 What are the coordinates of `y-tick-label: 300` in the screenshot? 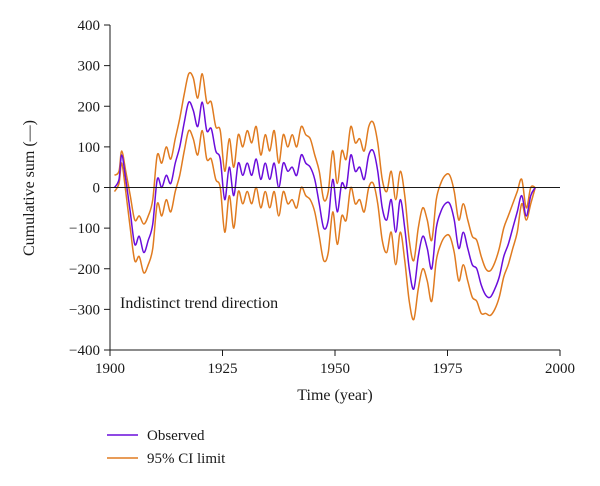 It's located at (89, 67).